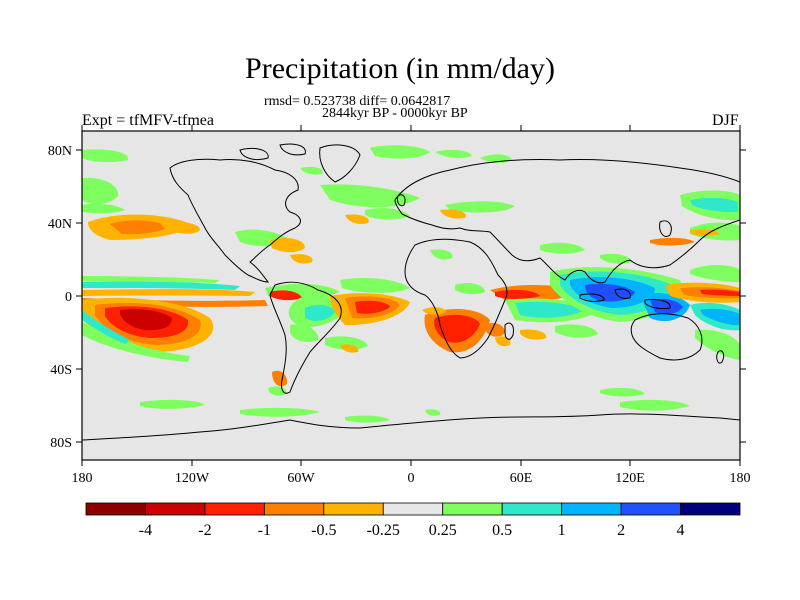 This screenshot has width=800, height=600. Describe the element at coordinates (301, 478) in the screenshot. I see `x-tick-label: 60W` at that location.